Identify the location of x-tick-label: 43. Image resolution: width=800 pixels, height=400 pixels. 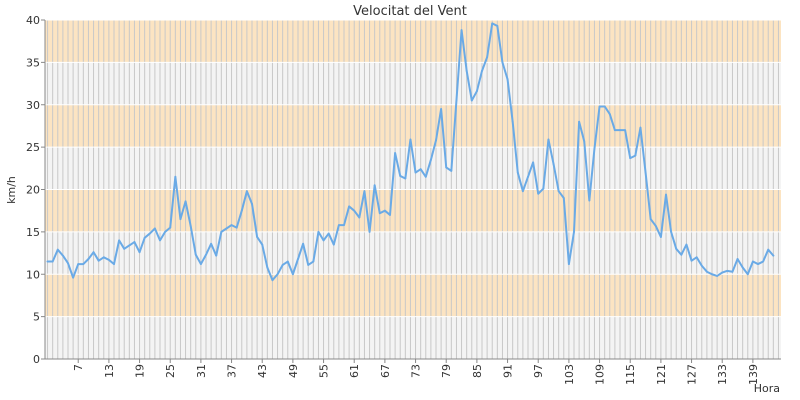
(262, 371).